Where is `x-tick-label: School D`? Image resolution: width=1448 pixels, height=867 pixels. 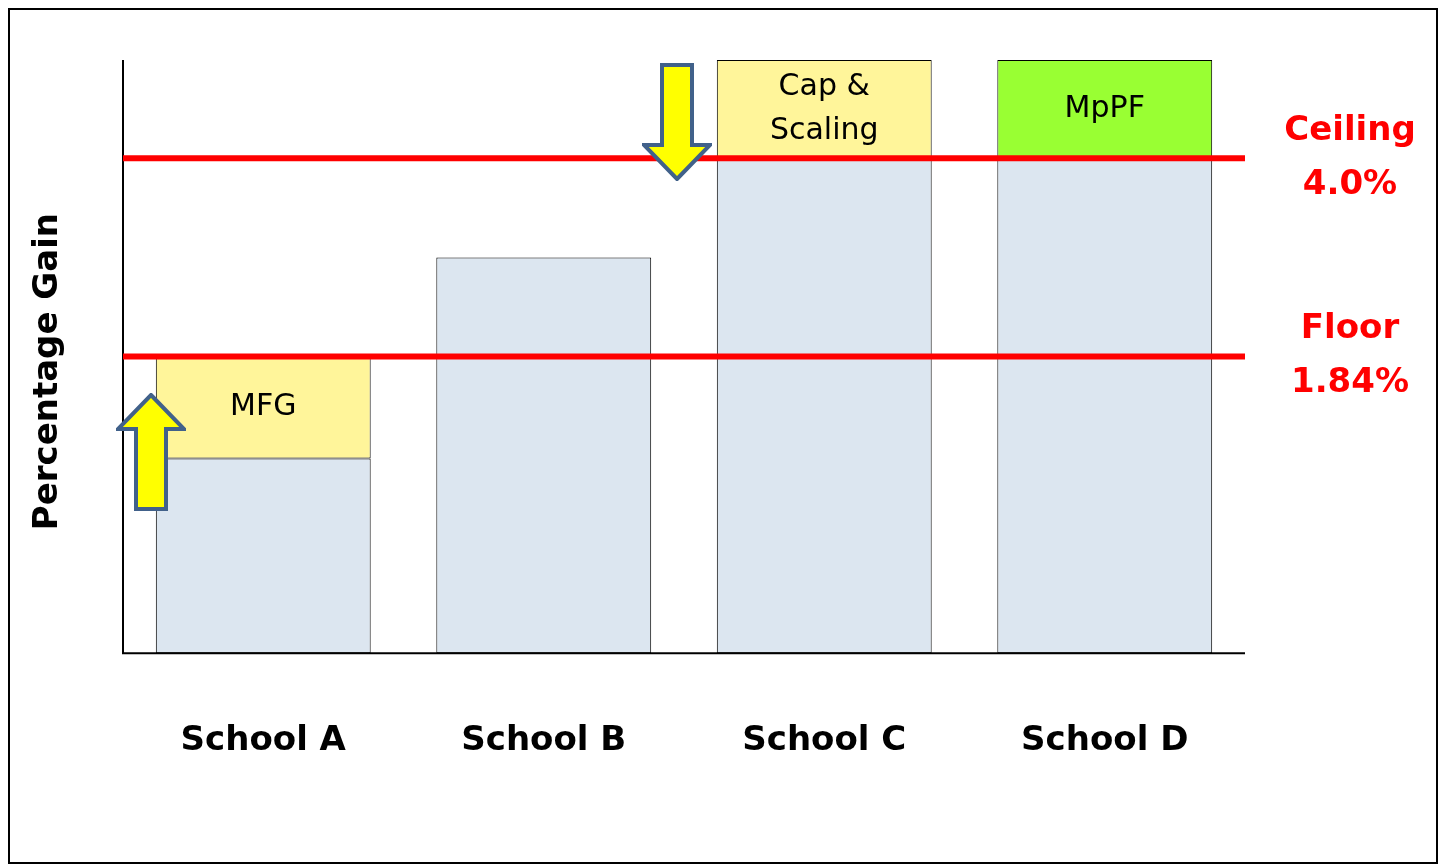
x-tick-label: School D is located at coordinates (1105, 738).